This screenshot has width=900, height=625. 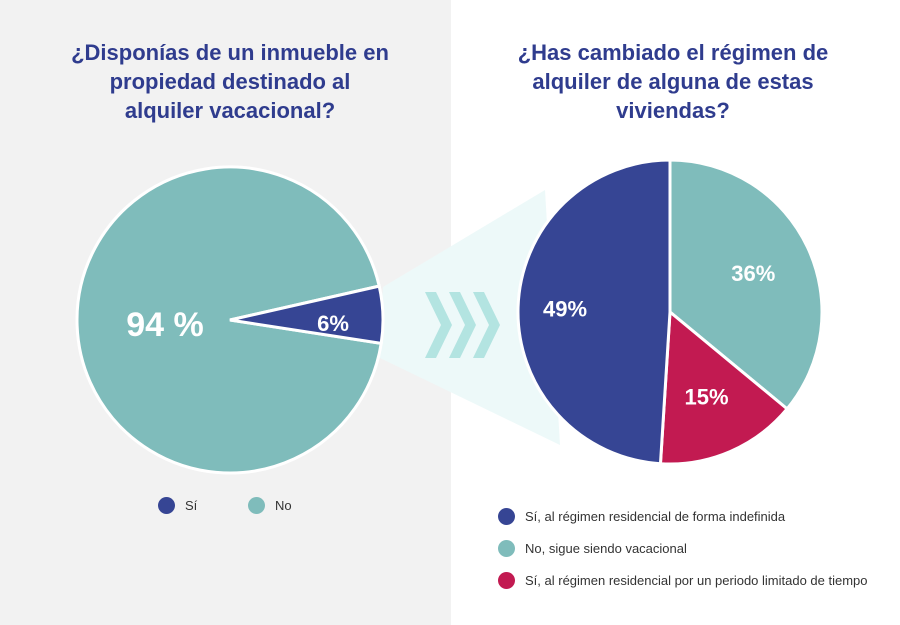 I want to click on legend-item: Sí, so click(x=177, y=505).